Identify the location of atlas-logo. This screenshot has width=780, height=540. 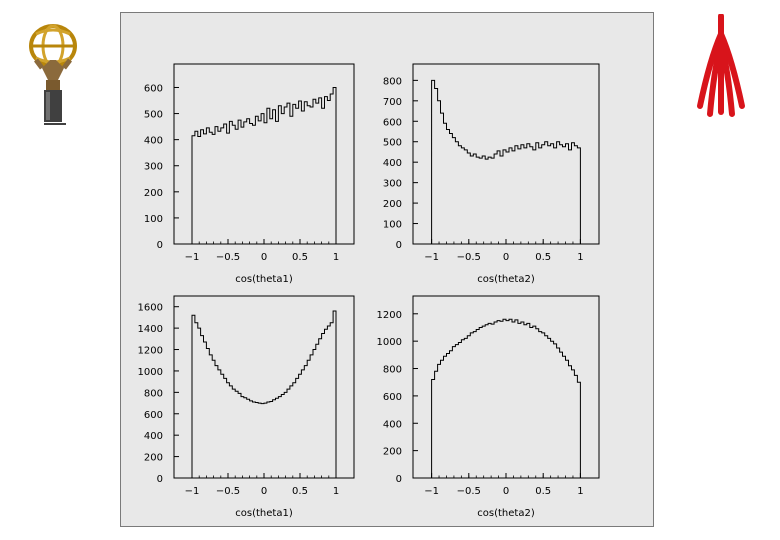
(53, 74).